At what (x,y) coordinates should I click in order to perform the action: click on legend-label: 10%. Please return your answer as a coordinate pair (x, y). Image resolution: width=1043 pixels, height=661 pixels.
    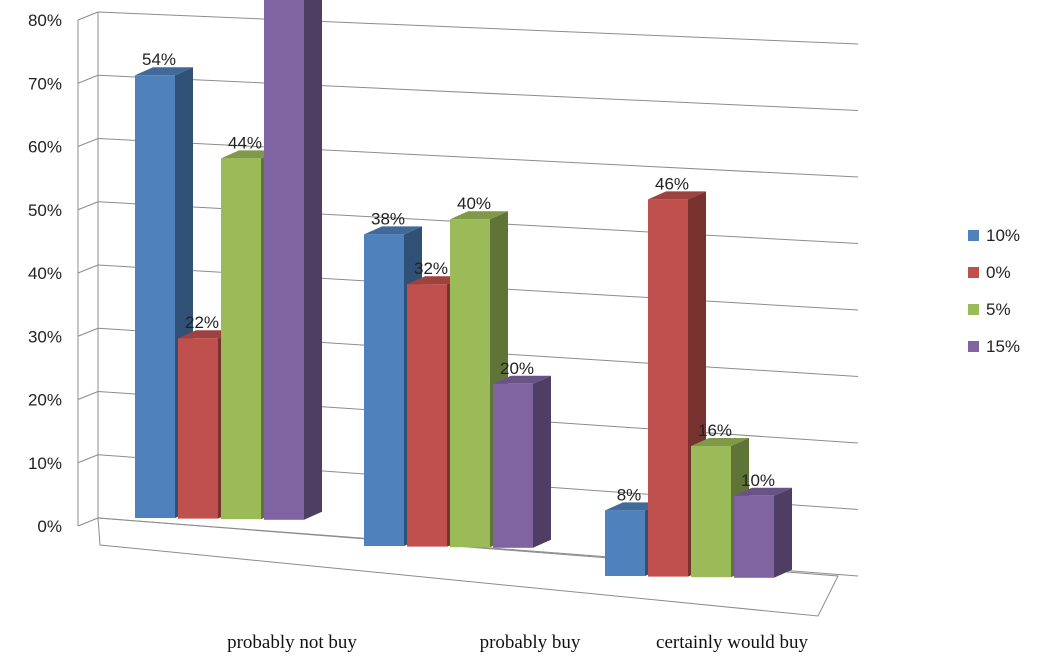
    Looking at the image, I should click on (1003, 235).